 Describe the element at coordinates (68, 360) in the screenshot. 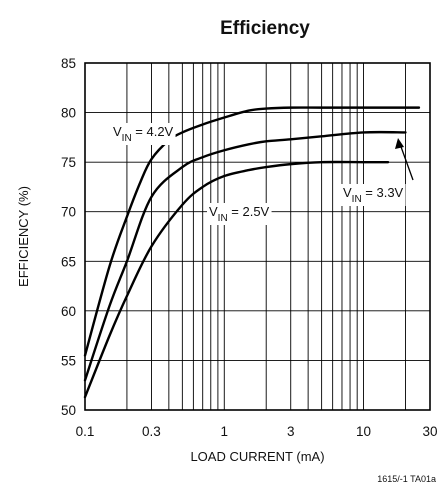

I see `y-tick-label: 55` at that location.